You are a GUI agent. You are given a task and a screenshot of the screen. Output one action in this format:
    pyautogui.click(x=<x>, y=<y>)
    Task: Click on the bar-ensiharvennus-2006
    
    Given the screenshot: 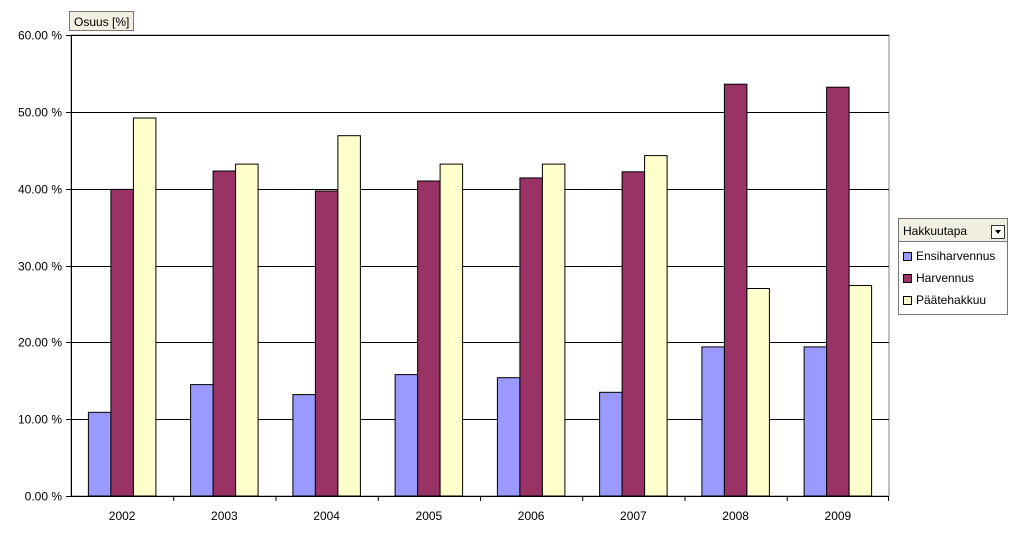 What is the action you would take?
    pyautogui.click(x=508, y=437)
    